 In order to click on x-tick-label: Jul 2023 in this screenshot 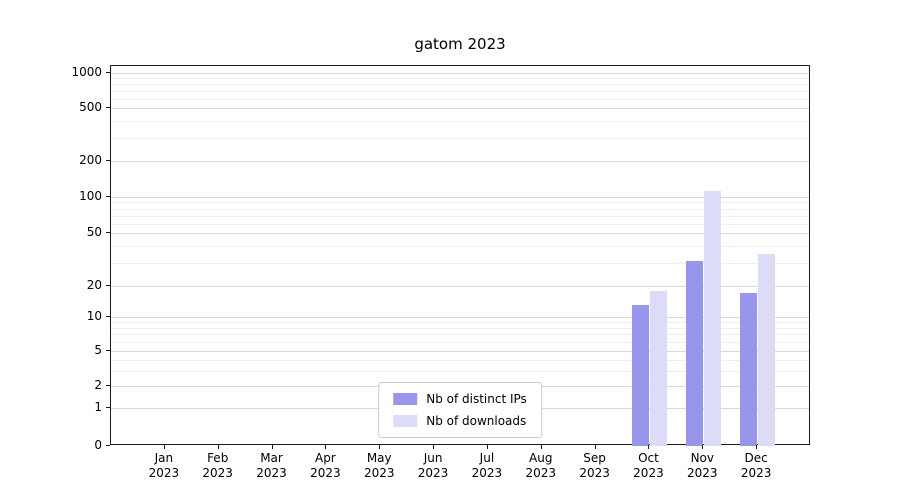, I will do `click(487, 465)`.